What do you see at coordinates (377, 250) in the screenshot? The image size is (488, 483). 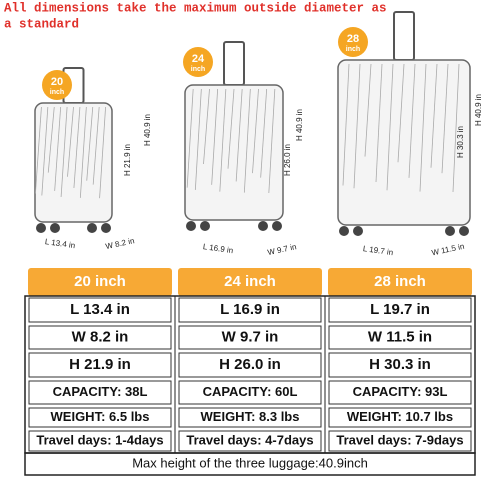 I see `length-label: L 19.7 in` at bounding box center [377, 250].